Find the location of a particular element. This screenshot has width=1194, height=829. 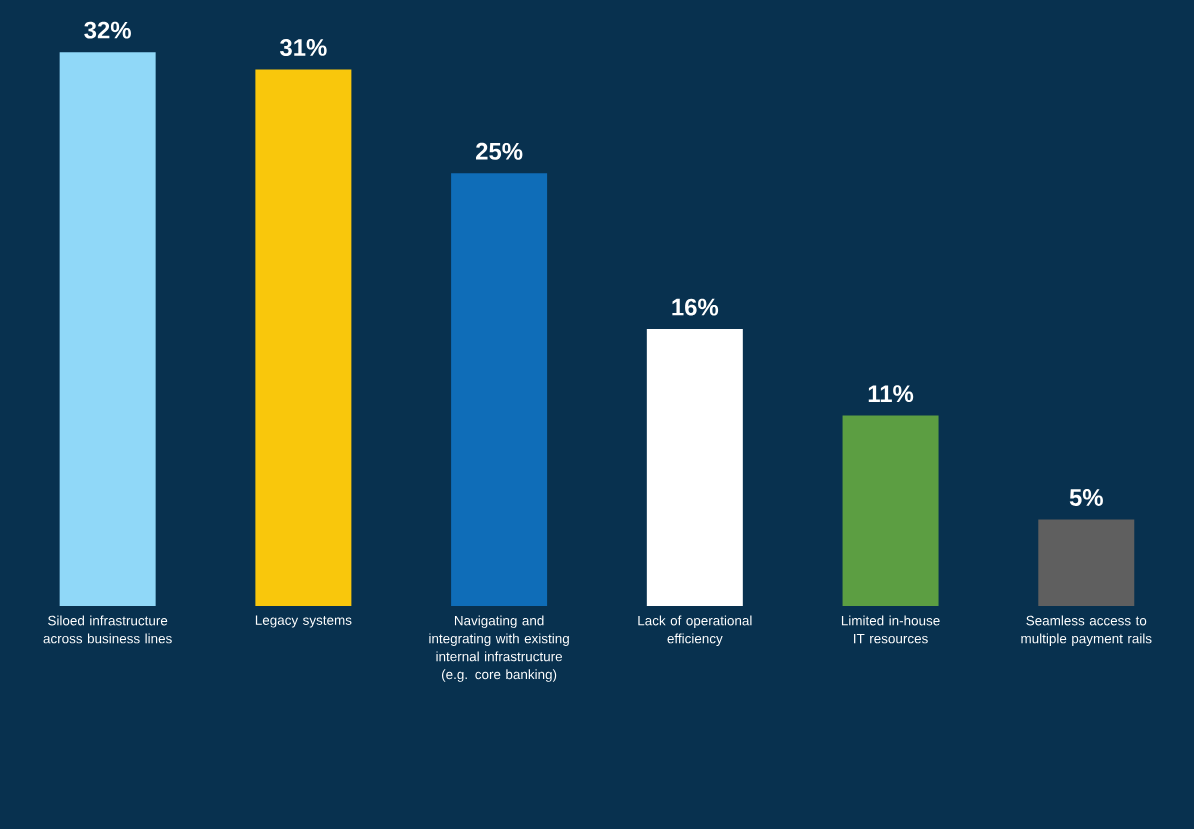

data-label: 16% is located at coordinates (695, 307).